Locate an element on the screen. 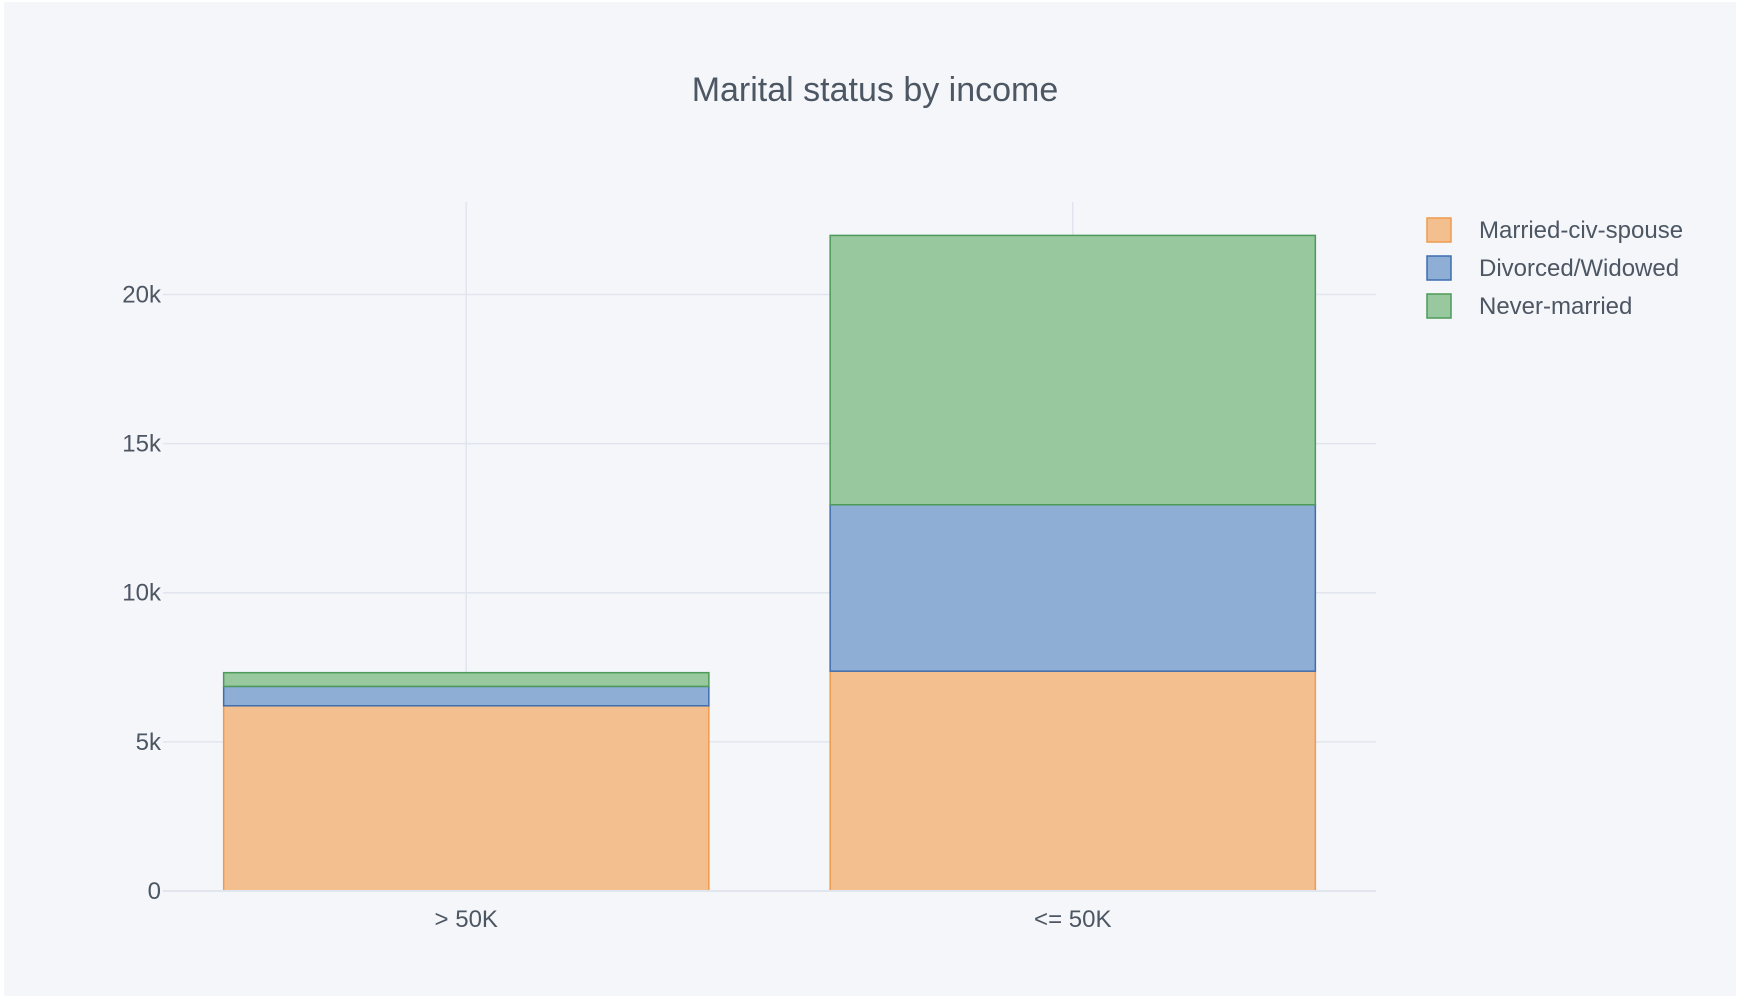  legend-item: Divorced/Widowed is located at coordinates (1552, 268).